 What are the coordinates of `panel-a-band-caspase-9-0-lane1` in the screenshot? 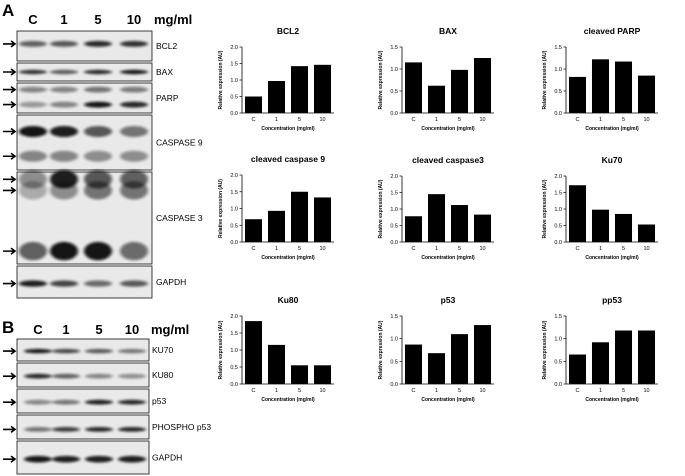 It's located at (64, 131).